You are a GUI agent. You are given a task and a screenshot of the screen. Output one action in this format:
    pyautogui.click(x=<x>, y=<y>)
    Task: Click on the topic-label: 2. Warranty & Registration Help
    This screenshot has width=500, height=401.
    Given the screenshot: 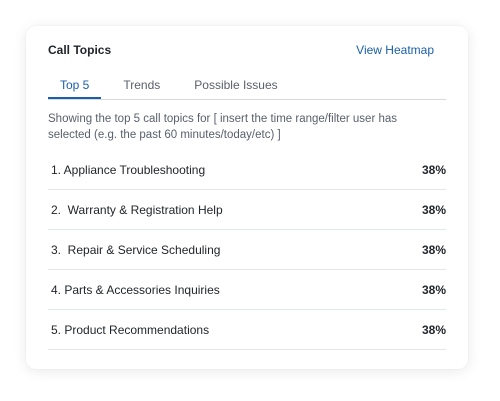 What is the action you would take?
    pyautogui.click(x=137, y=209)
    